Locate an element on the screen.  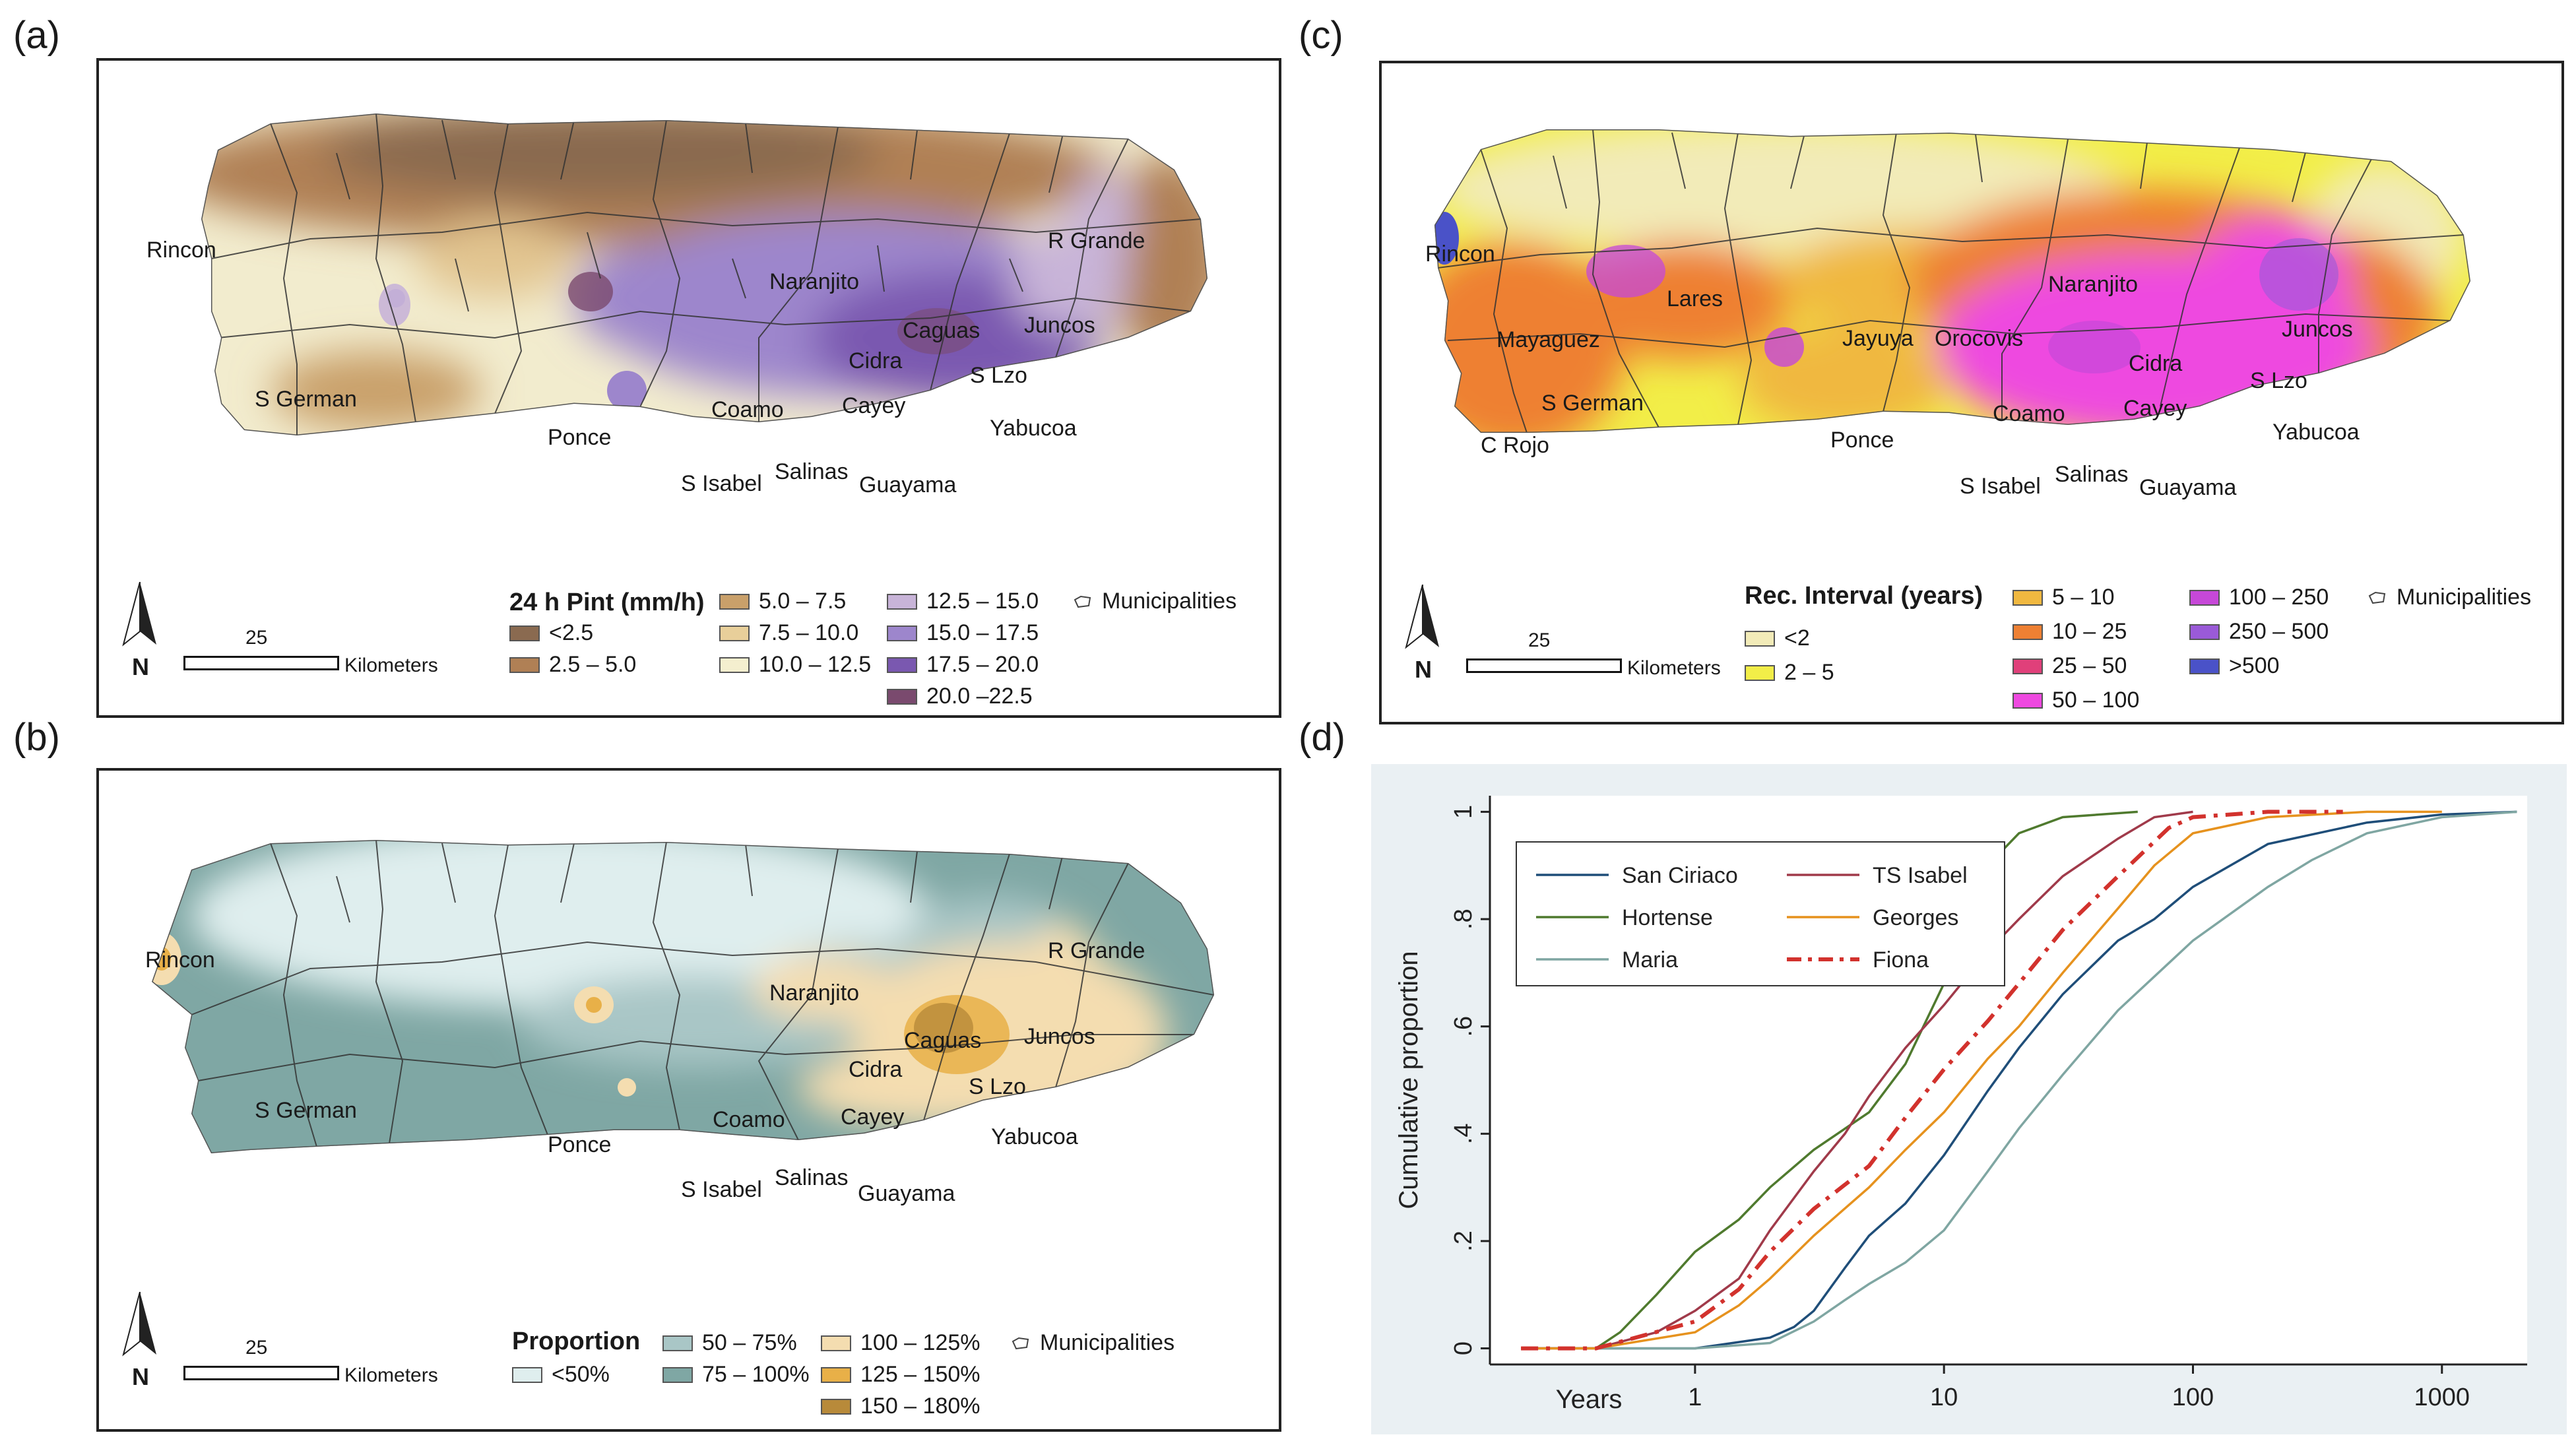
legend-c-item: 10 – 25 is located at coordinates (2069, 632).